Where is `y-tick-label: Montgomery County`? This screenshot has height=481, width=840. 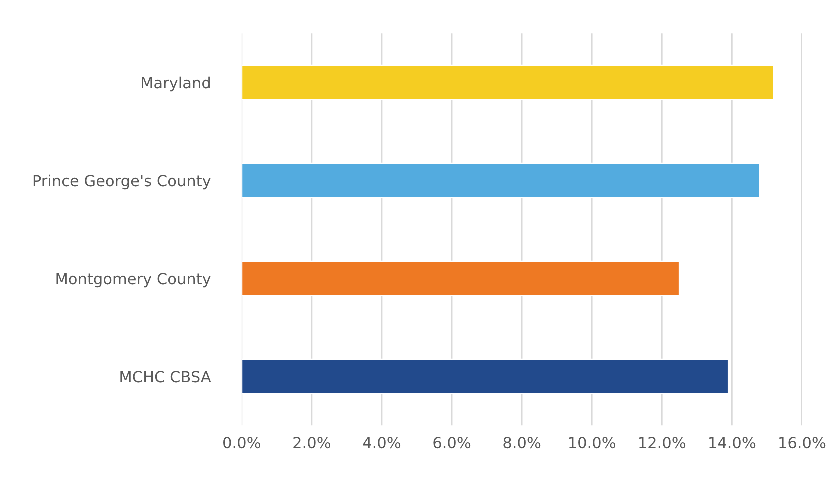
y-tick-label: Montgomery County is located at coordinates (133, 280).